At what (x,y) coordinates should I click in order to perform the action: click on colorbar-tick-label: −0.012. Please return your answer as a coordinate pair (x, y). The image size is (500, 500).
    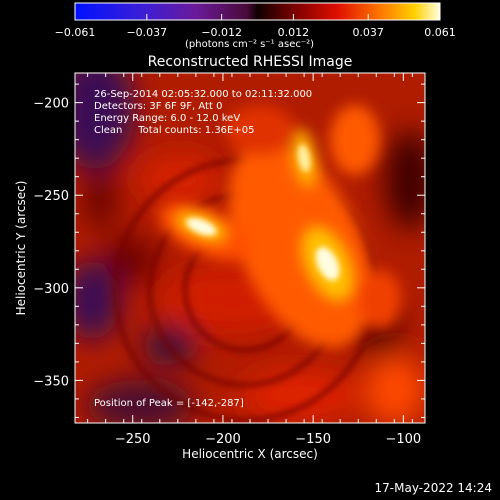
    Looking at the image, I should click on (221, 32).